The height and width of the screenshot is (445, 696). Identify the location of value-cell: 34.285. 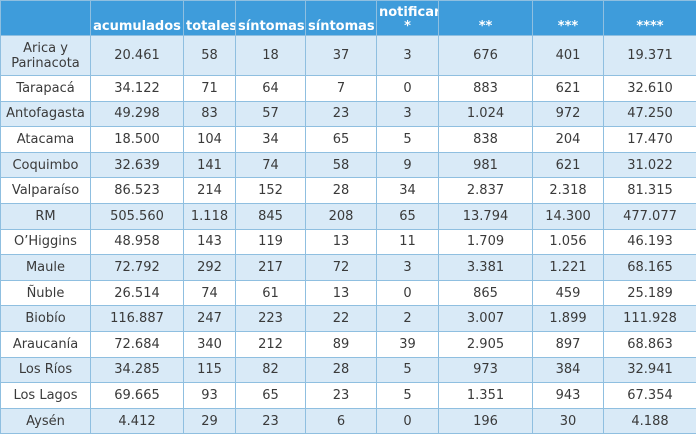
(137, 370).